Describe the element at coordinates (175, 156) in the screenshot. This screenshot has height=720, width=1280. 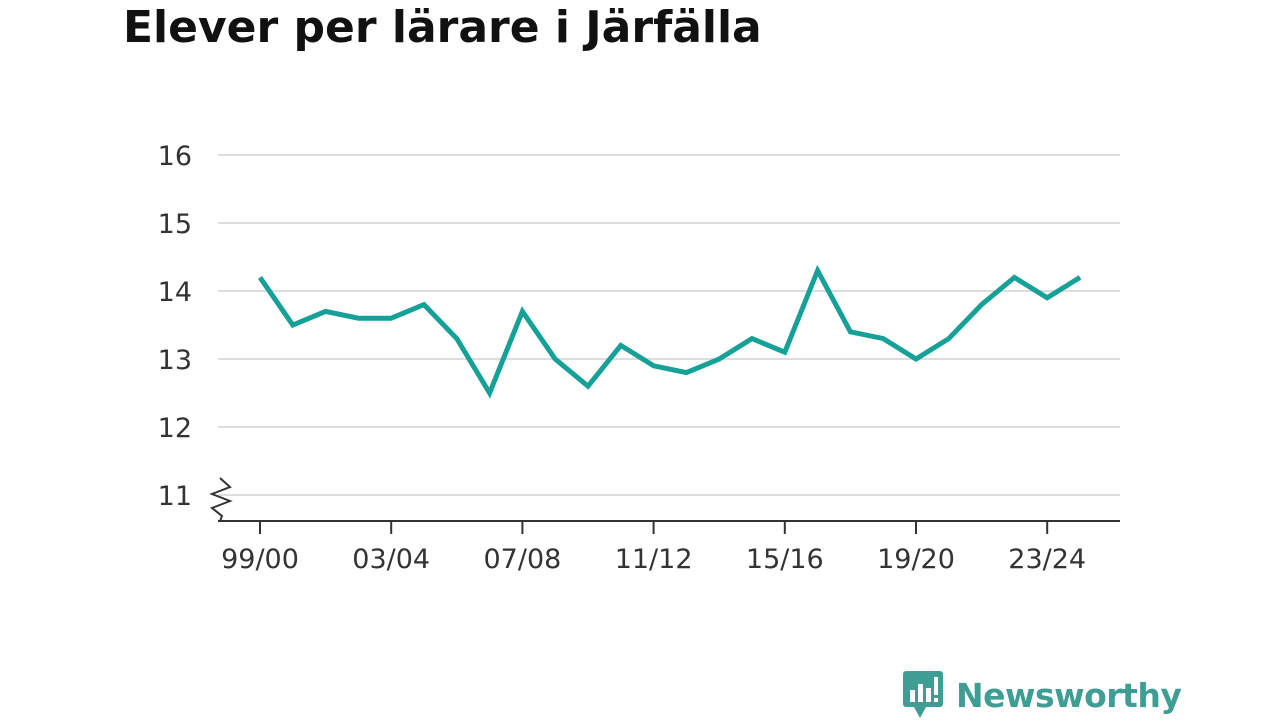
I see `y-tick-label: 16` at that location.